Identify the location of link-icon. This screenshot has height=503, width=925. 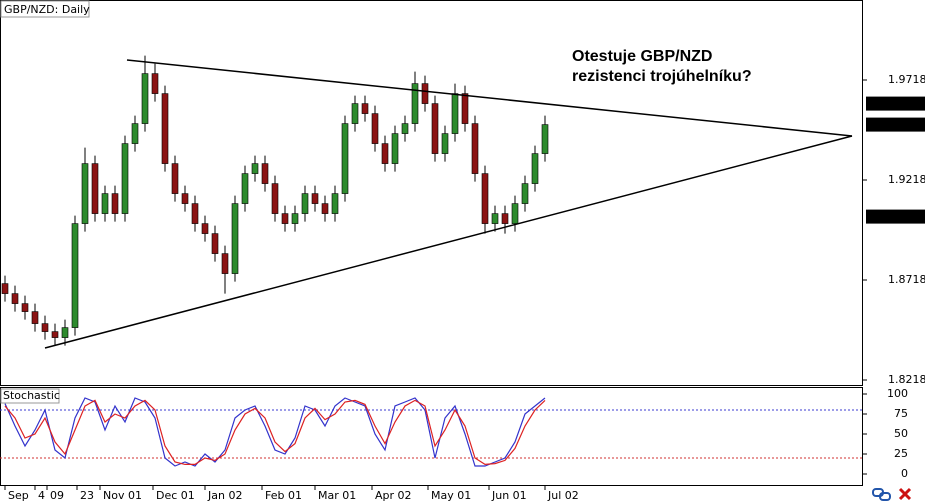
(885, 496).